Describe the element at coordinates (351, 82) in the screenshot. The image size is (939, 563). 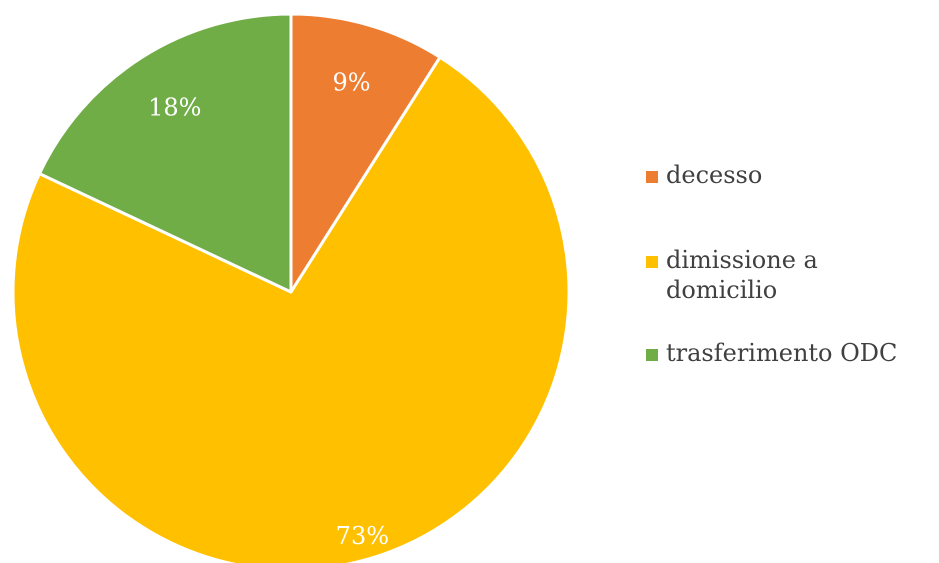
I see `pie-label-decesso: 9%` at that location.